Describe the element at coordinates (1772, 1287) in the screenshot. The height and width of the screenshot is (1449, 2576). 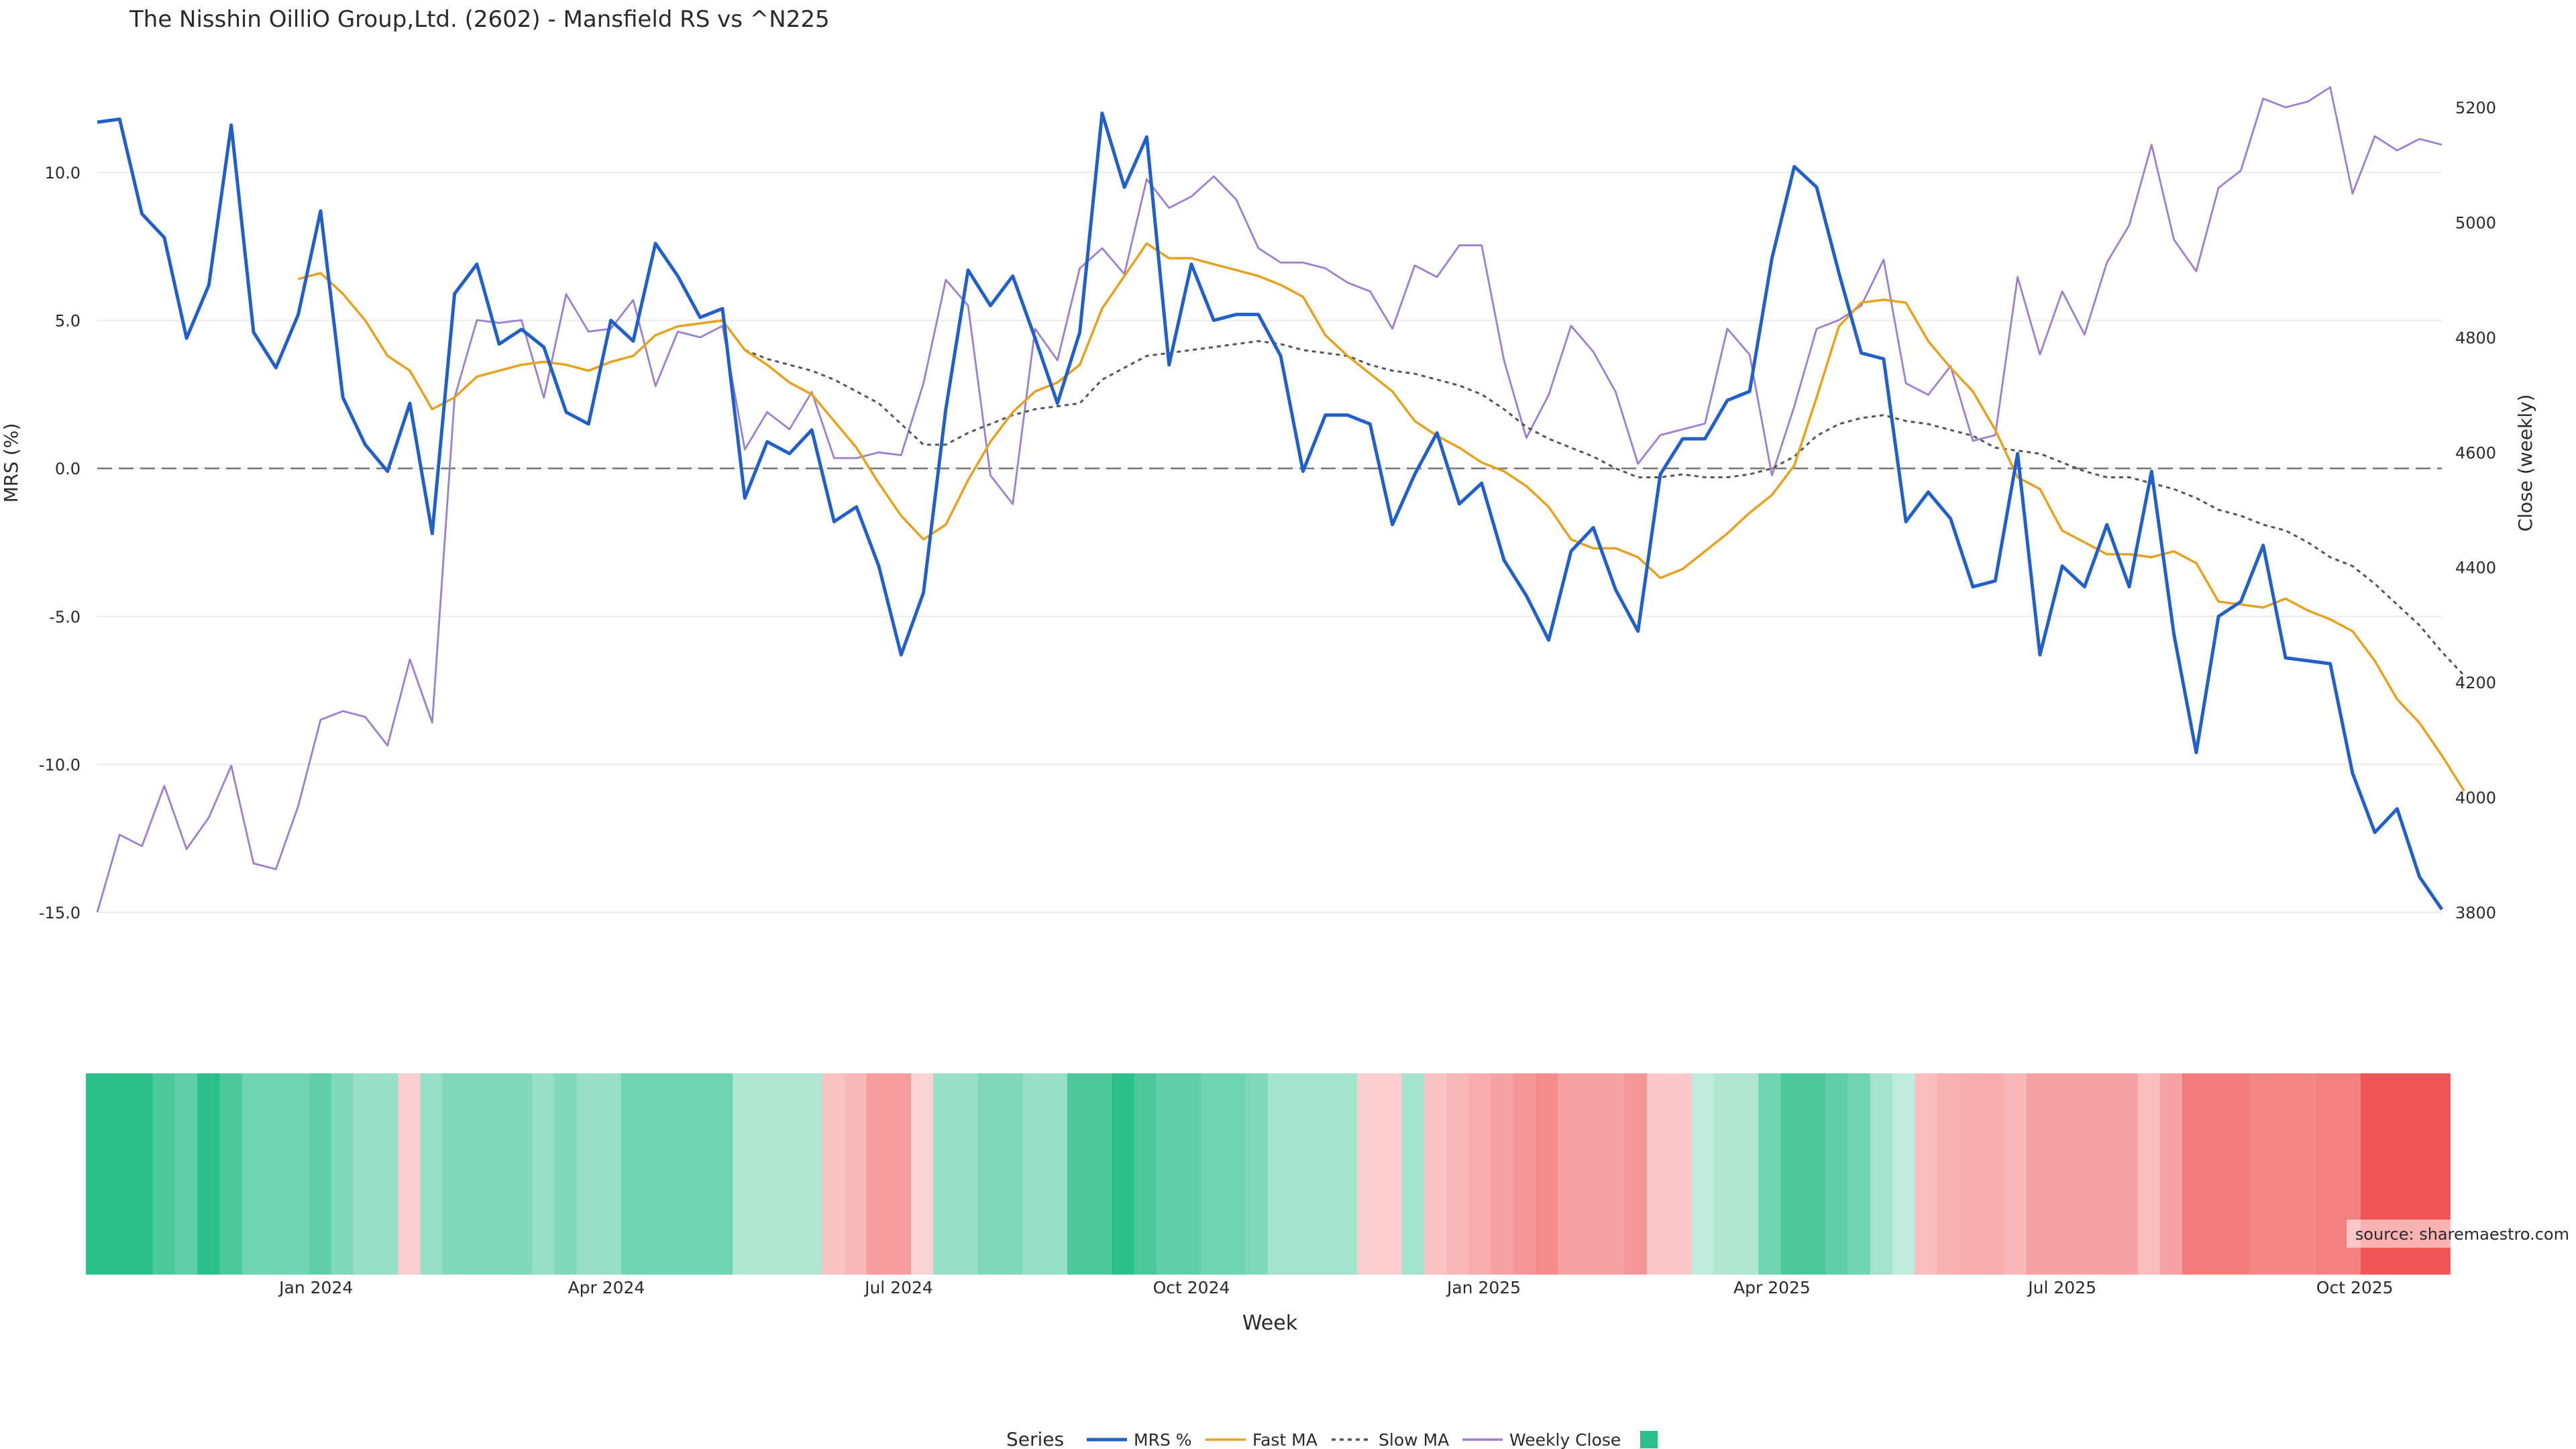
I see `x-tick-label: Apr 2025` at that location.